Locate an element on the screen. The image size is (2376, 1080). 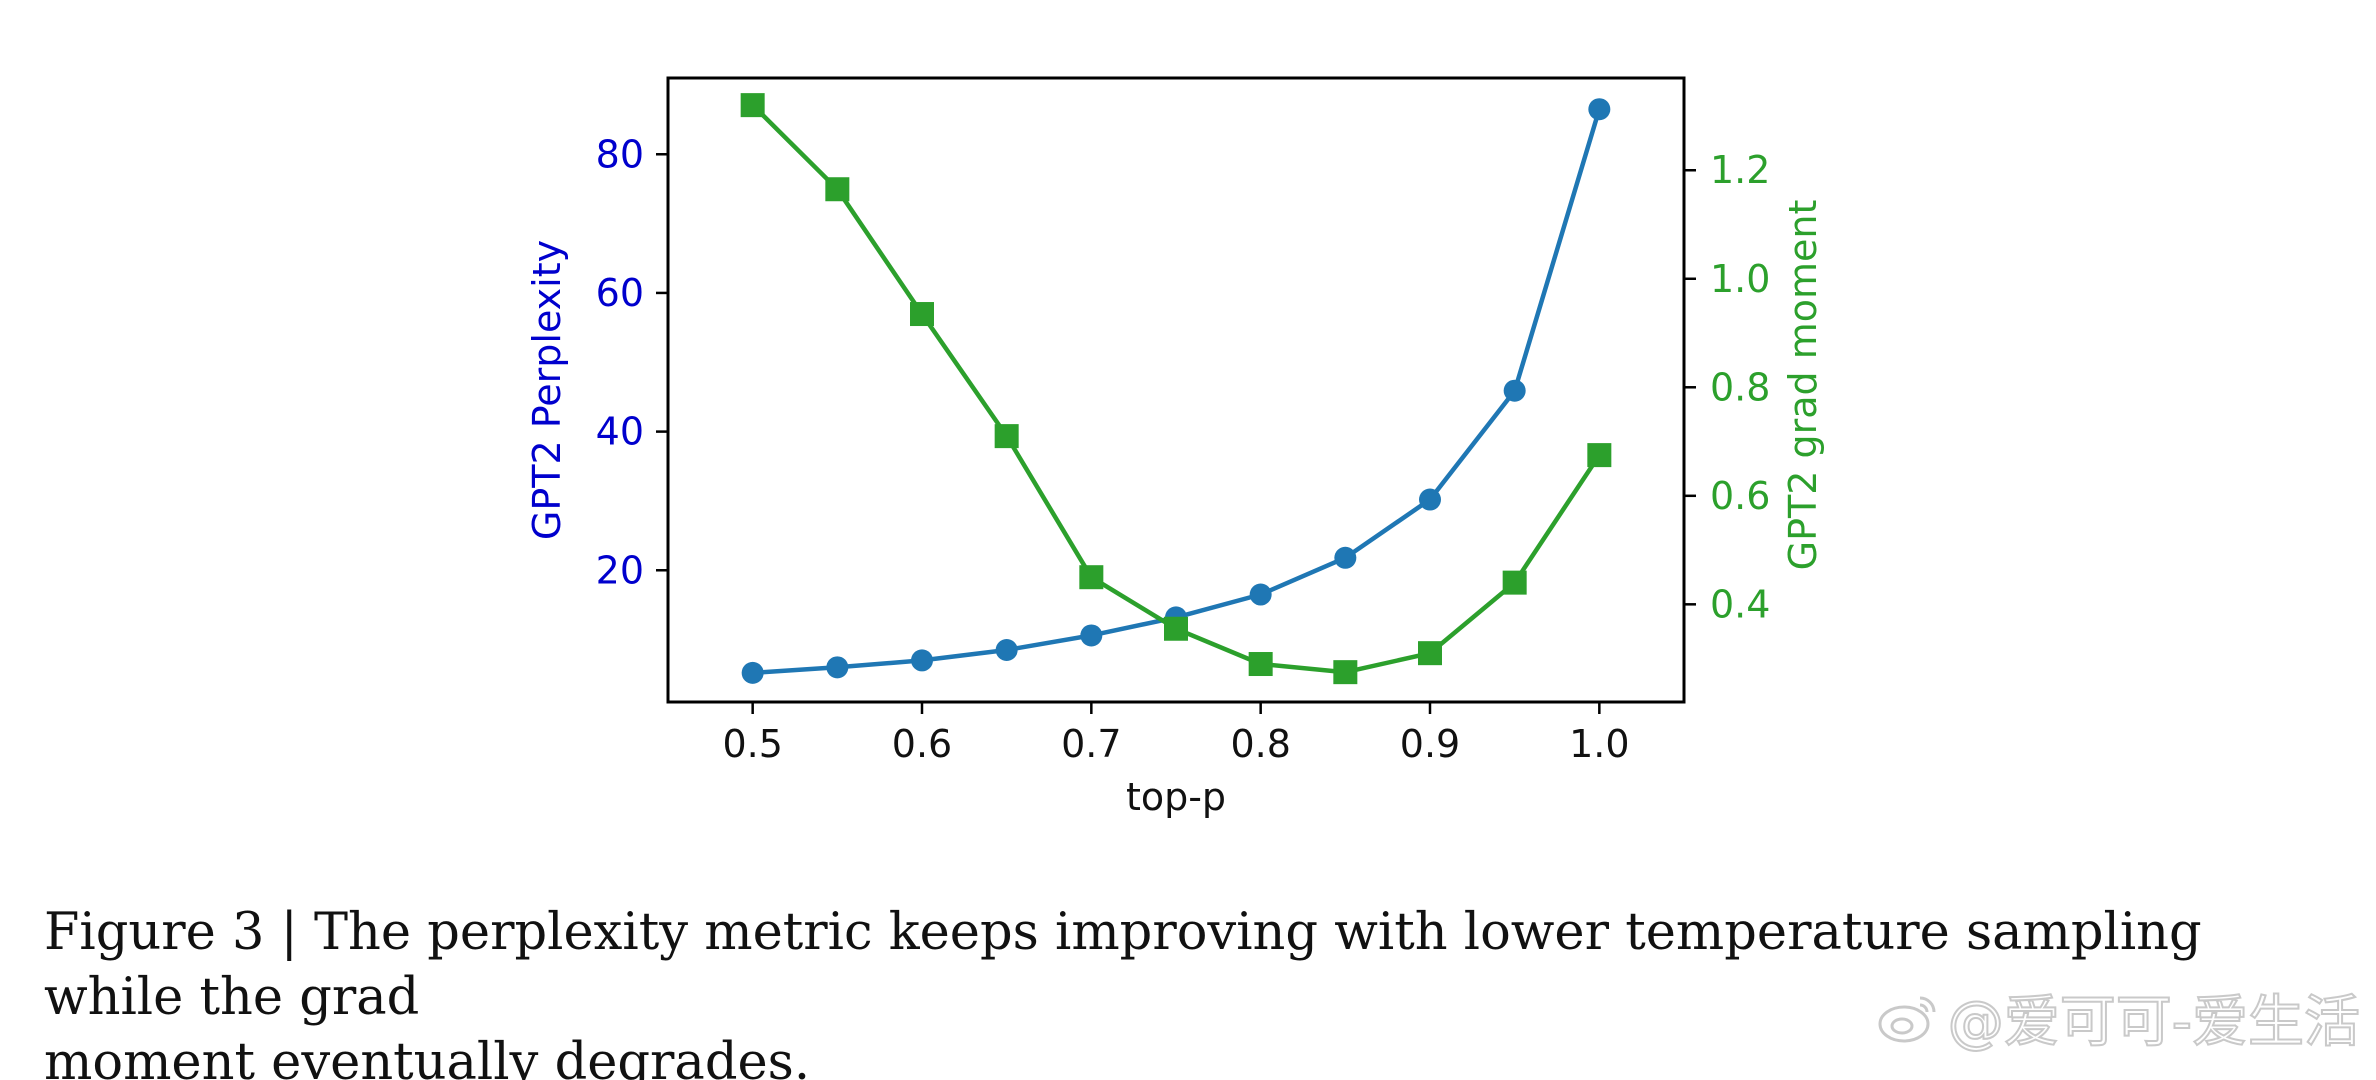
x-axis-title: top-p is located at coordinates (1176, 797).